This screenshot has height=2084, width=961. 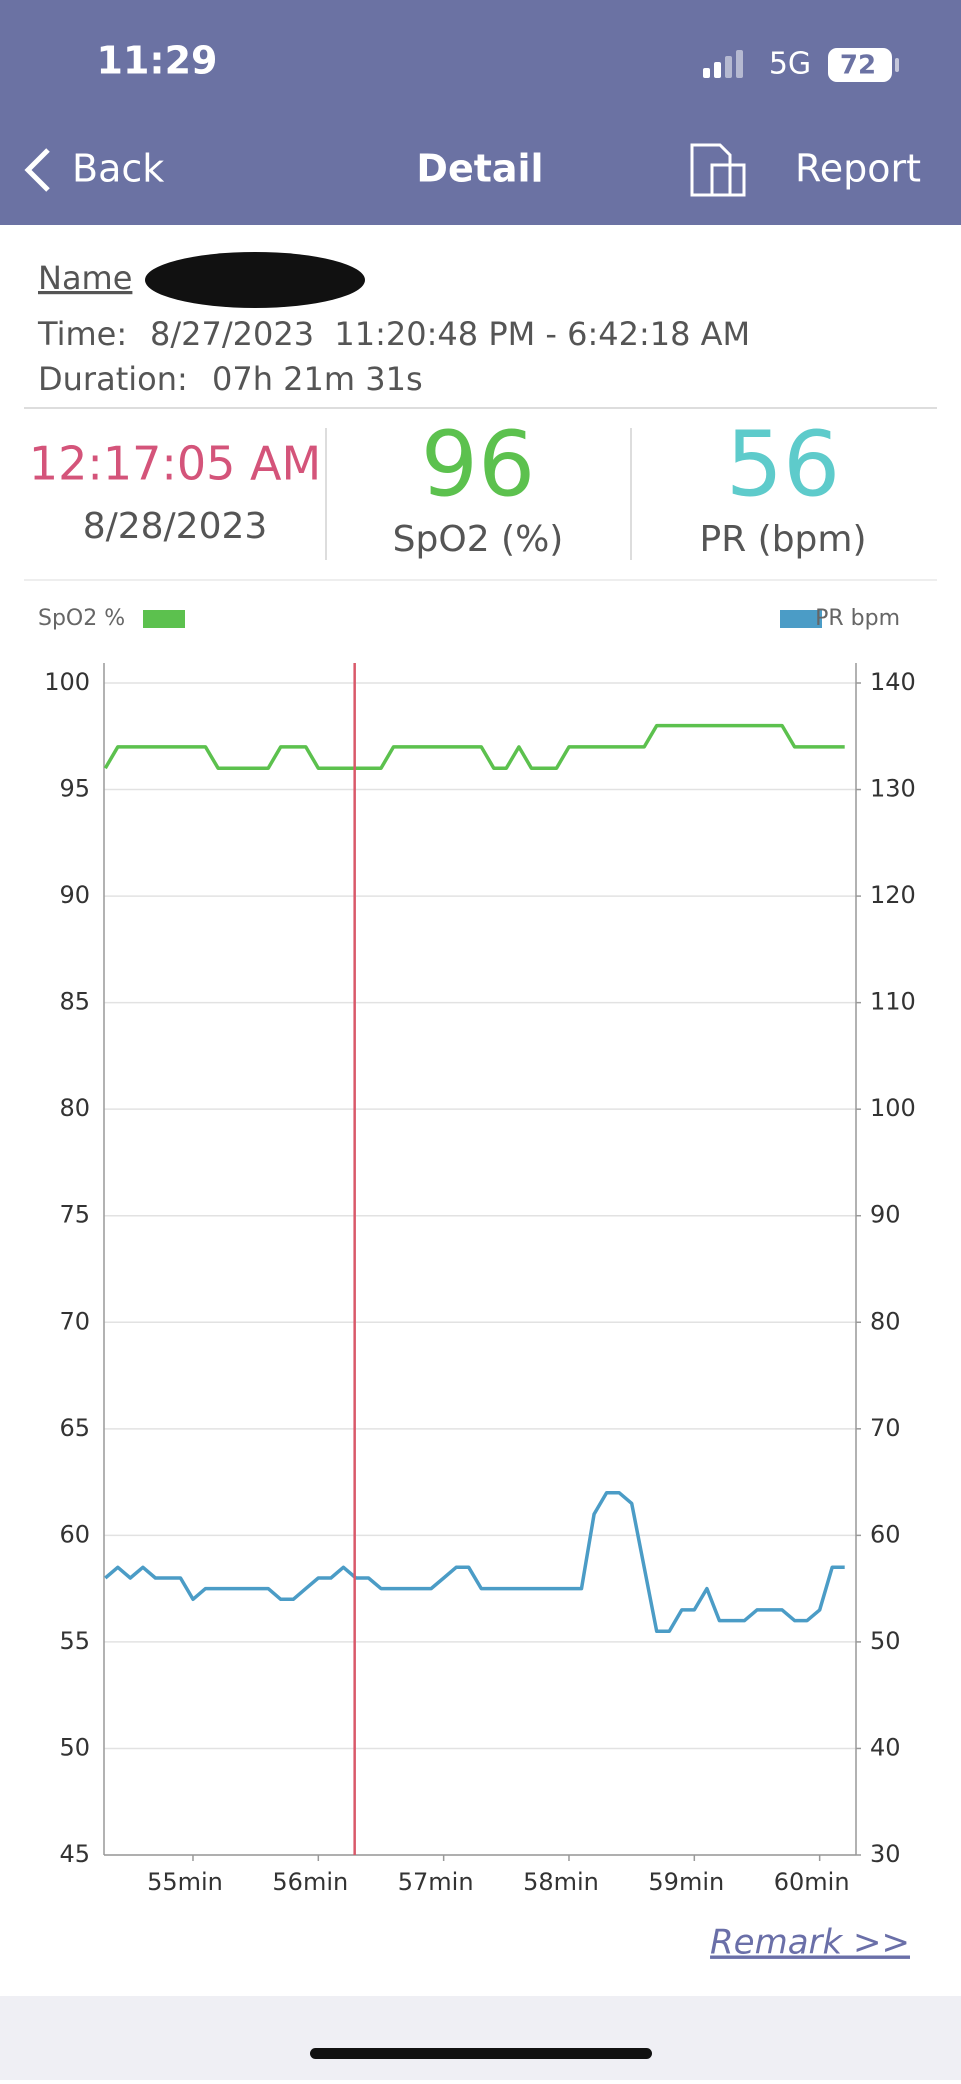 I want to click on summary-time: 12:17:05 AM, so click(x=175, y=464).